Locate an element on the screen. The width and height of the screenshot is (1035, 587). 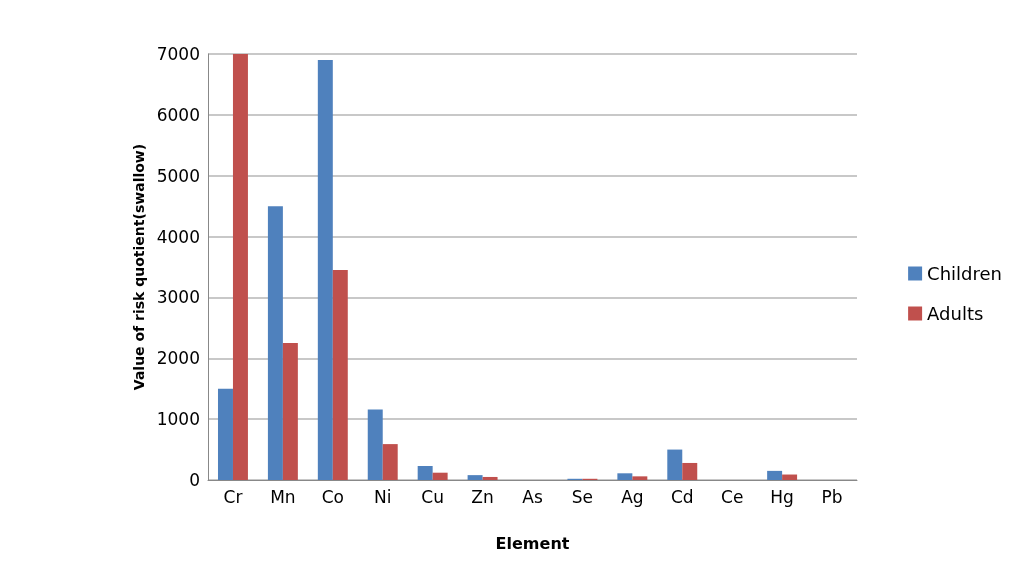
x-axis-title: Element is located at coordinates (532, 543).